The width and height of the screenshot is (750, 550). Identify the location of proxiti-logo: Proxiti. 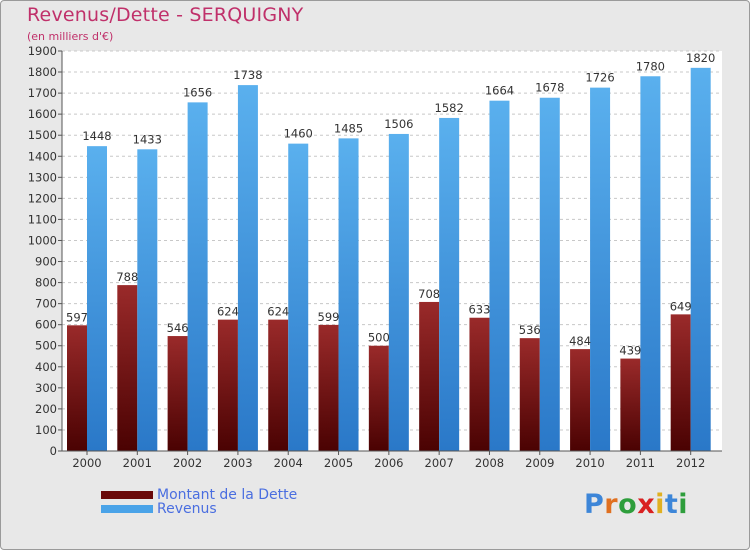
(636, 504).